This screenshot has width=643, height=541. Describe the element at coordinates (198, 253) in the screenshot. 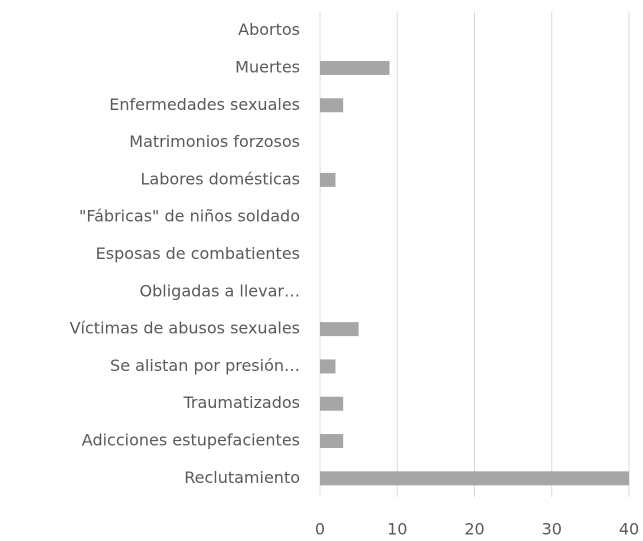

I see `y-tick-label: Esposas de combatientes` at that location.